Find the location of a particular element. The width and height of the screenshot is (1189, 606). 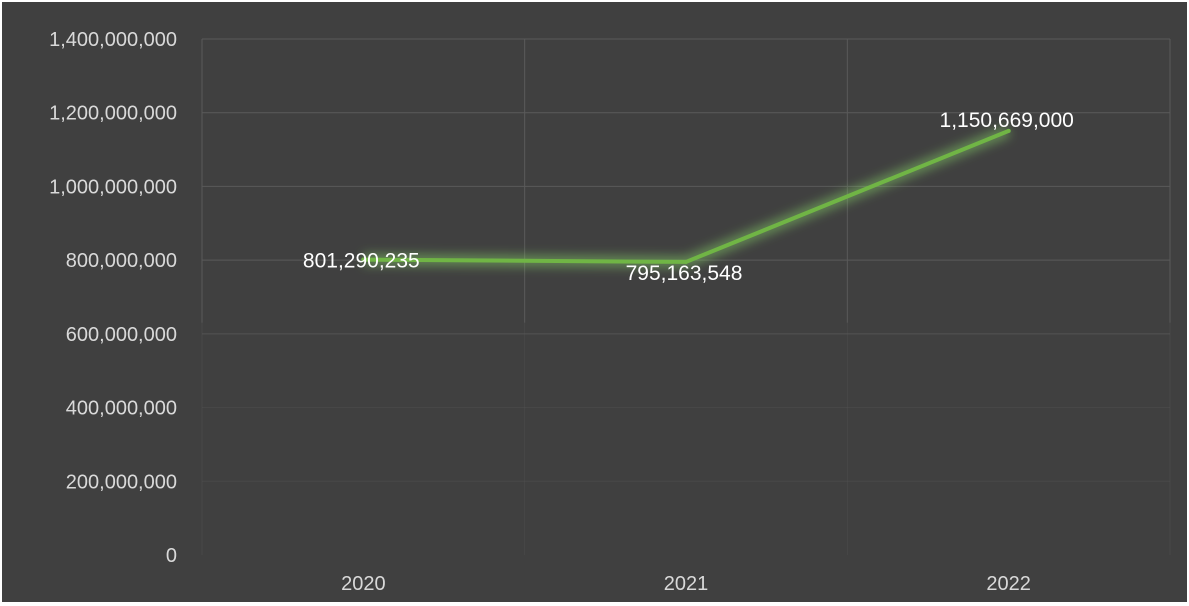

x-axis: 2020 2021 2022 is located at coordinates (686, 584).